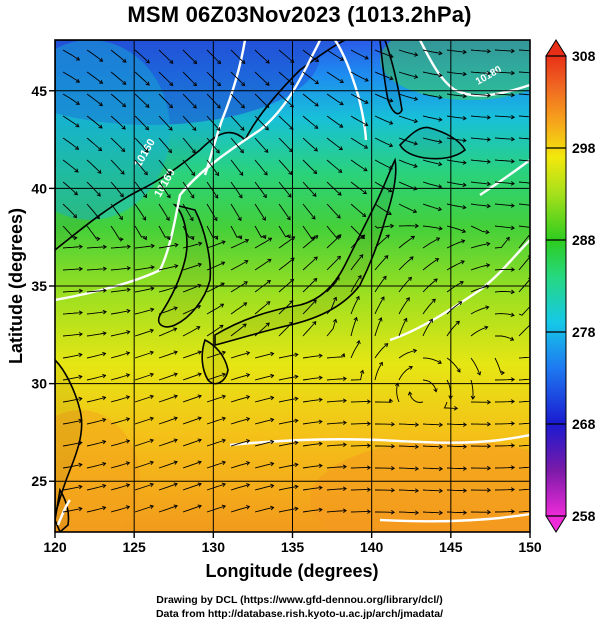 The height and width of the screenshot is (625, 599). What do you see at coordinates (292, 543) in the screenshot?
I see `x-axis-ticks: 120 125 130 135 140 145 150` at bounding box center [292, 543].